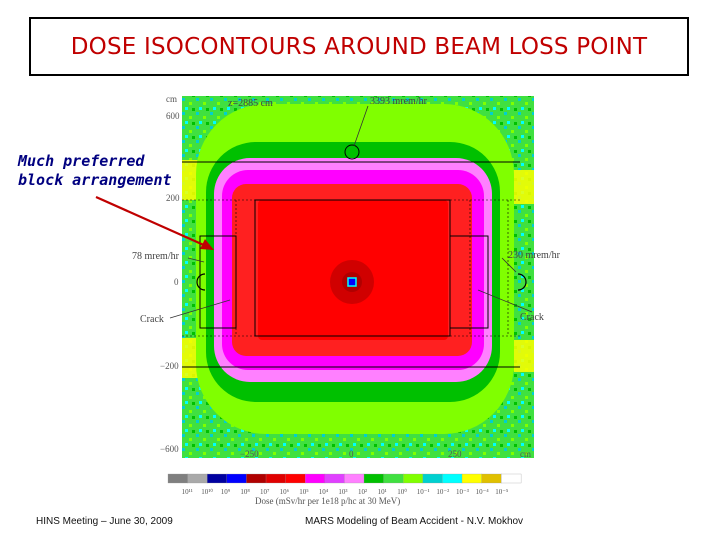  What do you see at coordinates (462, 492) in the screenshot?
I see `colorbar-tick-label: 10⁻³` at bounding box center [462, 492].